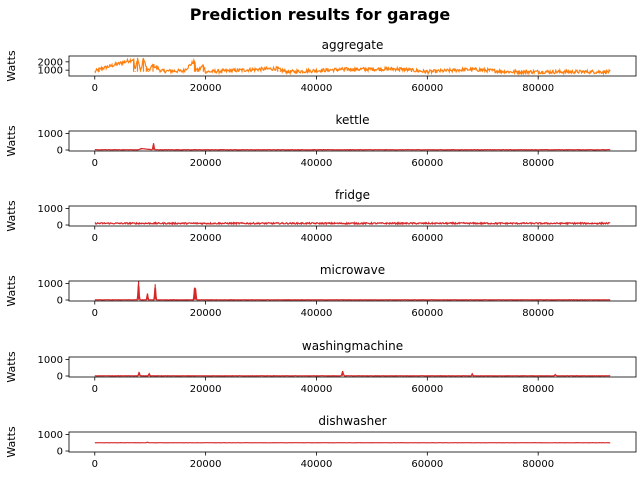 Image resolution: width=640 pixels, height=480 pixels. Describe the element at coordinates (352, 195) in the screenshot. I see `subplot-title: fridge` at that location.